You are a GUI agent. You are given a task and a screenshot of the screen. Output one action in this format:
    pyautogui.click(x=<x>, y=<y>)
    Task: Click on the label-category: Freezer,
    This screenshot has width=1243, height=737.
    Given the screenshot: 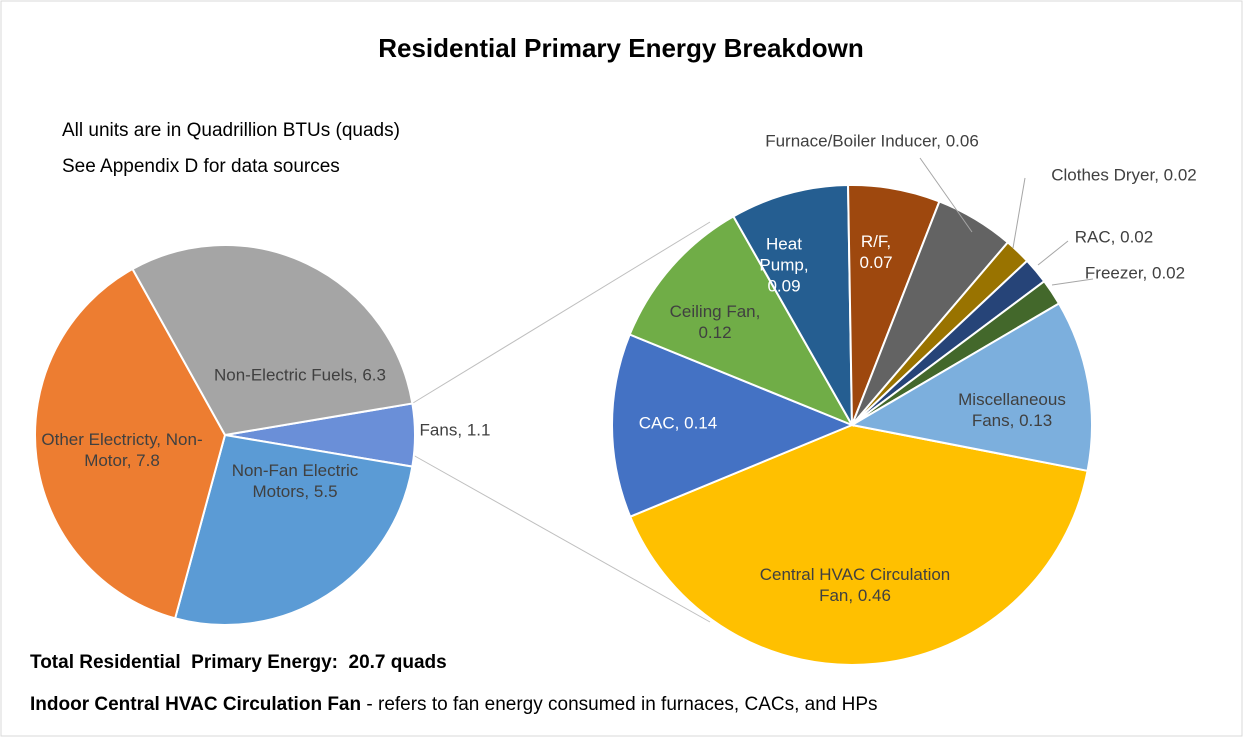 What is the action you would take?
    pyautogui.click(x=1116, y=273)
    